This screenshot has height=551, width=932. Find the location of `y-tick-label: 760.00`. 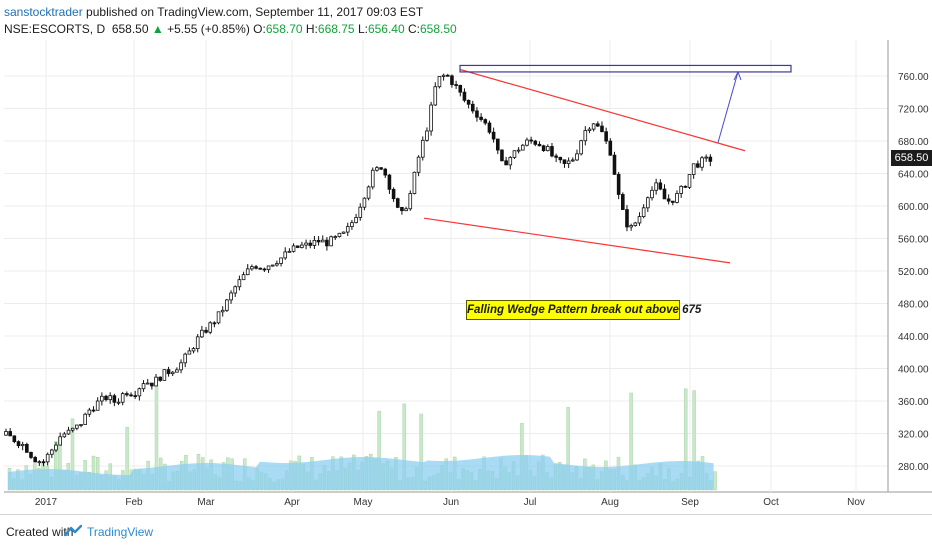

y-tick-label: 760.00 is located at coordinates (913, 77).